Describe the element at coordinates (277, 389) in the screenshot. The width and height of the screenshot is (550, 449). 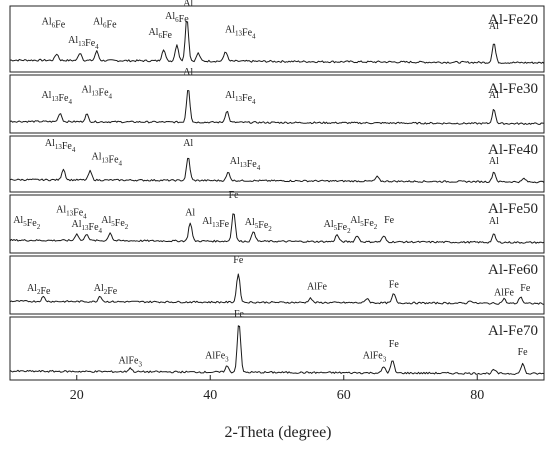
I see `x-axis: 20 40 60 80` at that location.